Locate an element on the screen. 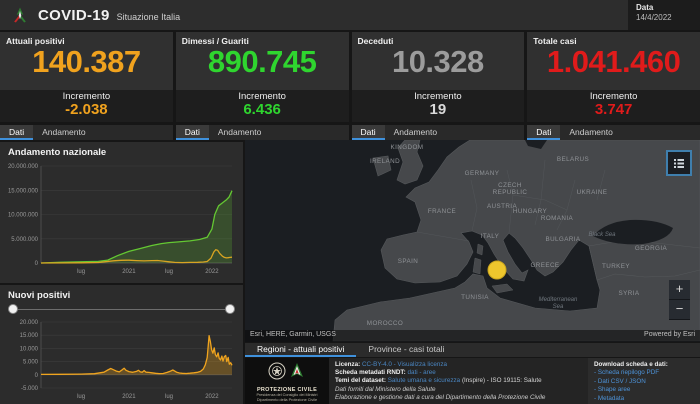 This screenshot has width=700, height=404. black-sea is located at coordinates (633, 232).